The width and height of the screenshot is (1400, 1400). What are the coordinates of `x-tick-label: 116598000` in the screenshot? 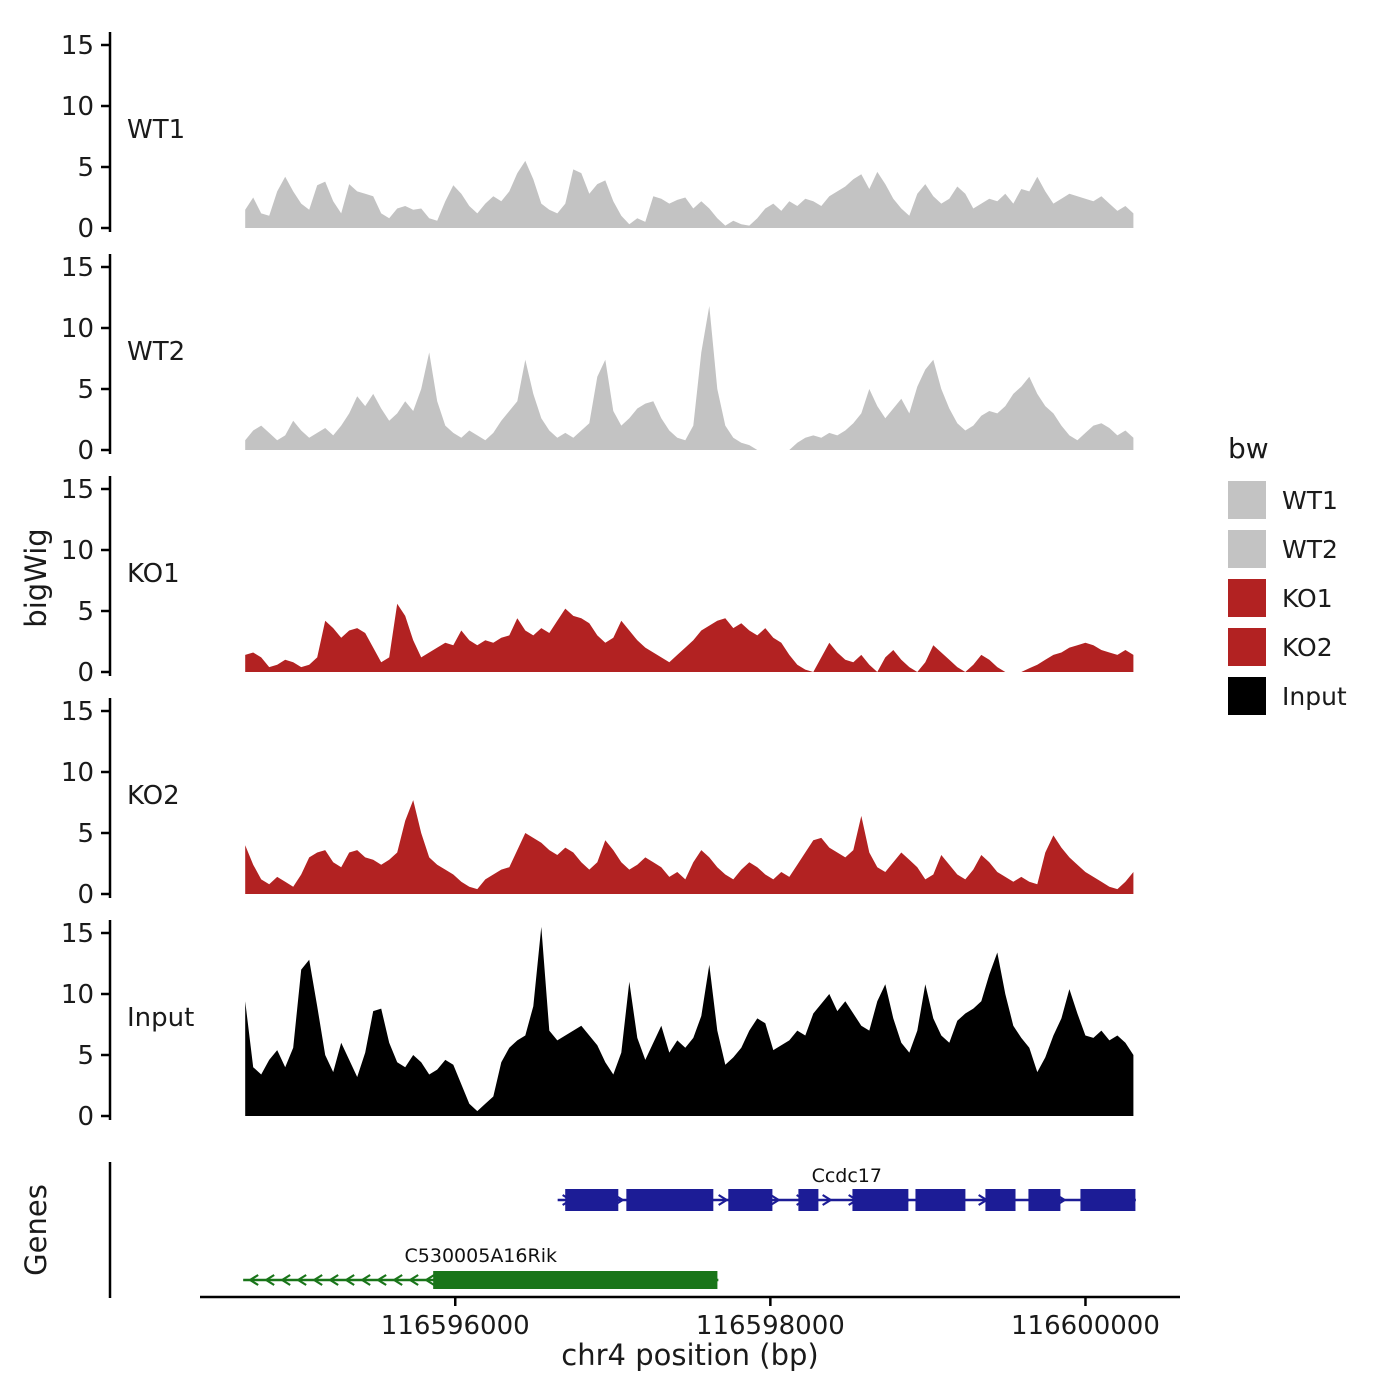 It's located at (770, 1326).